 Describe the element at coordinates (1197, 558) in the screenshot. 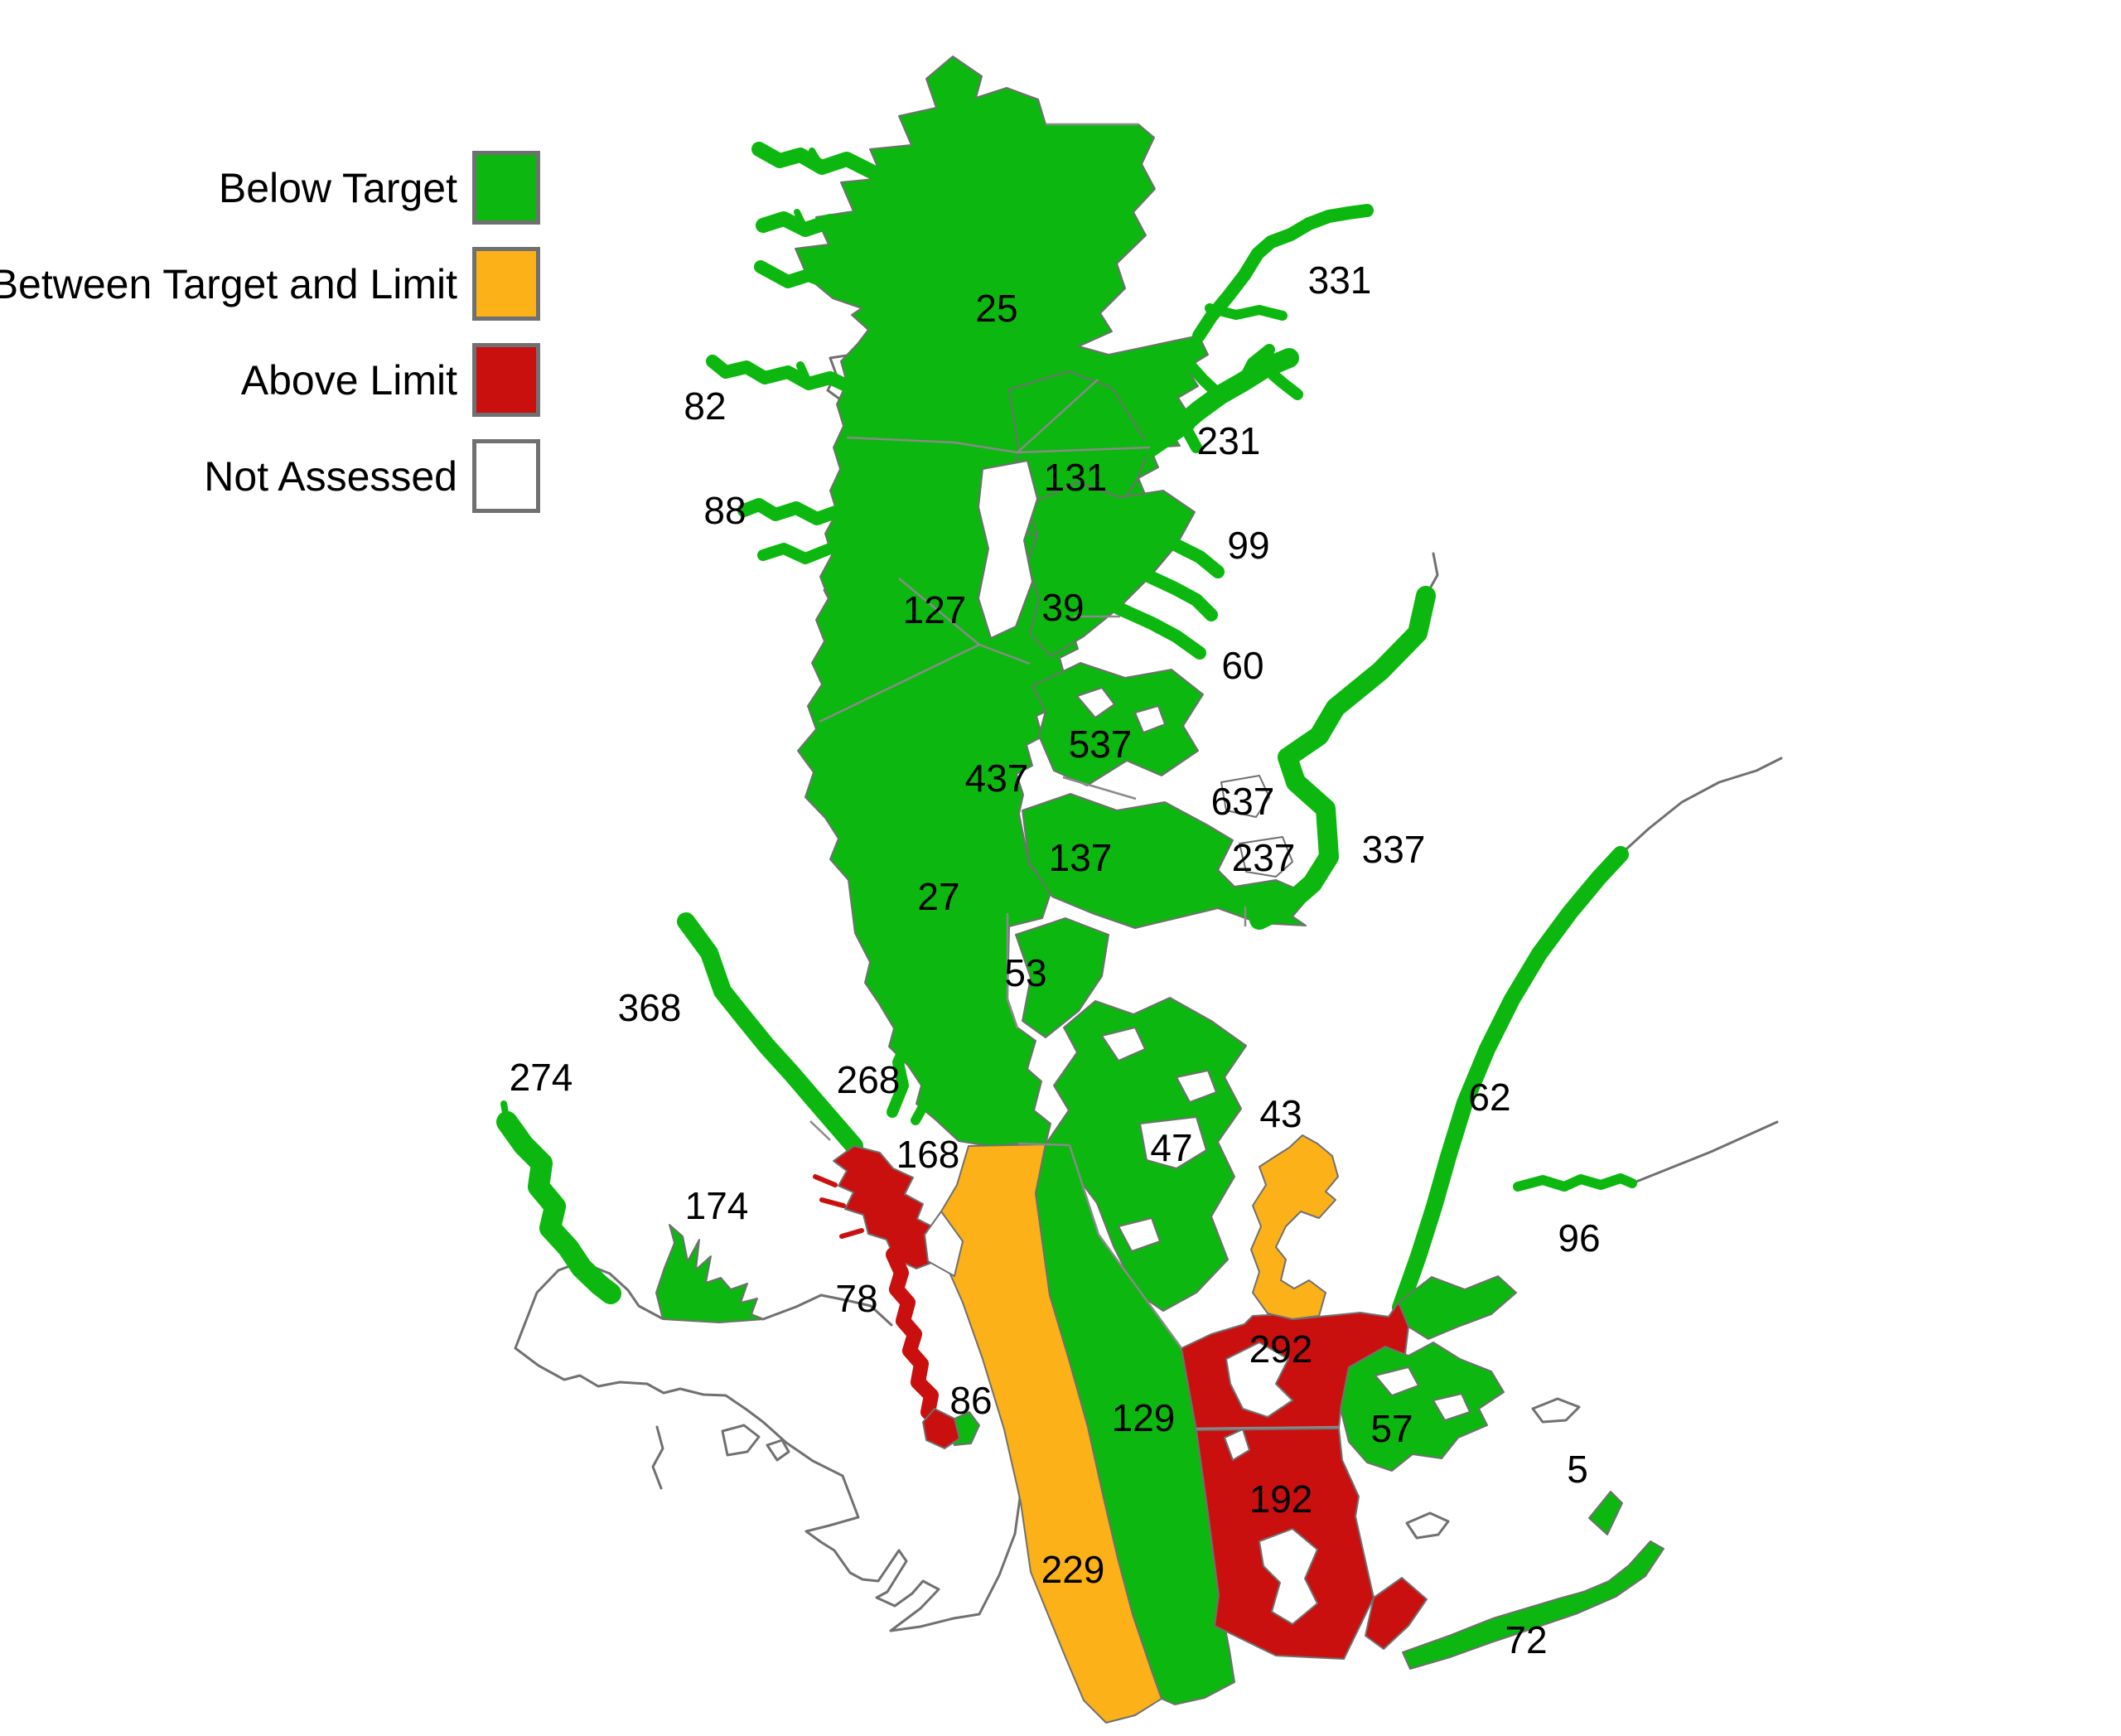

I see `wye-river` at that location.